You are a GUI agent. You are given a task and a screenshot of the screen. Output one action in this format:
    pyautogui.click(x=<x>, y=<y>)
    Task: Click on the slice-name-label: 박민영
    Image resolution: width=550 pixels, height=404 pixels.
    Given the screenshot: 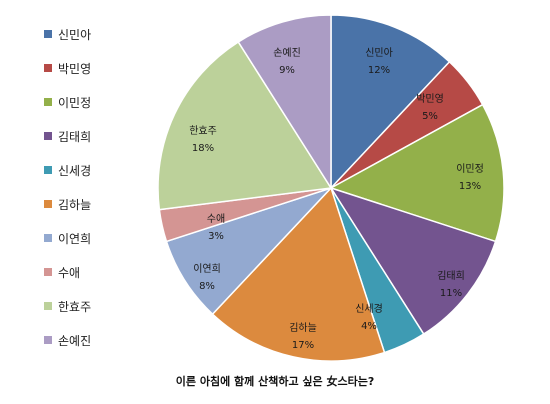 What is the action you would take?
    pyautogui.click(x=430, y=99)
    